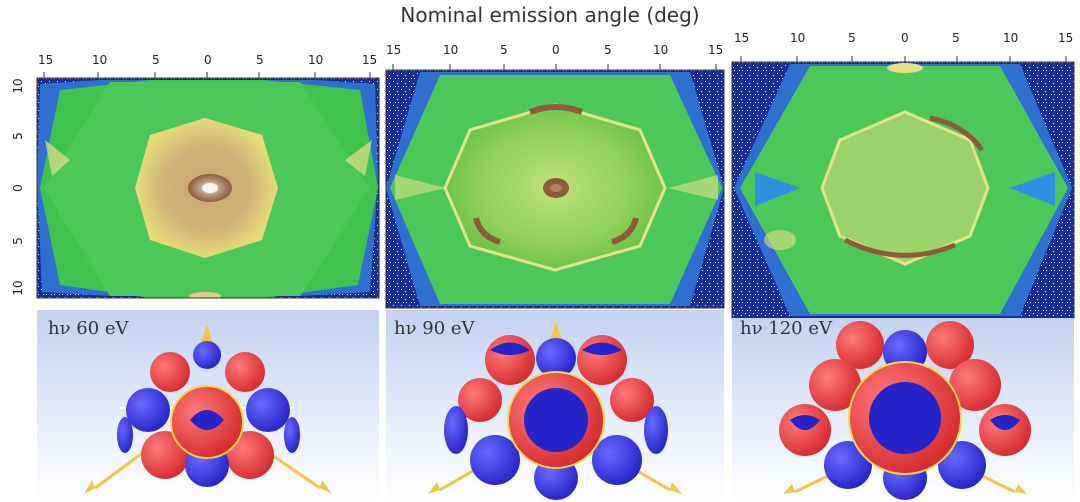  Describe the element at coordinates (434, 328) in the screenshot. I see `photon-energy-label-middle: hν 90 eV` at that location.